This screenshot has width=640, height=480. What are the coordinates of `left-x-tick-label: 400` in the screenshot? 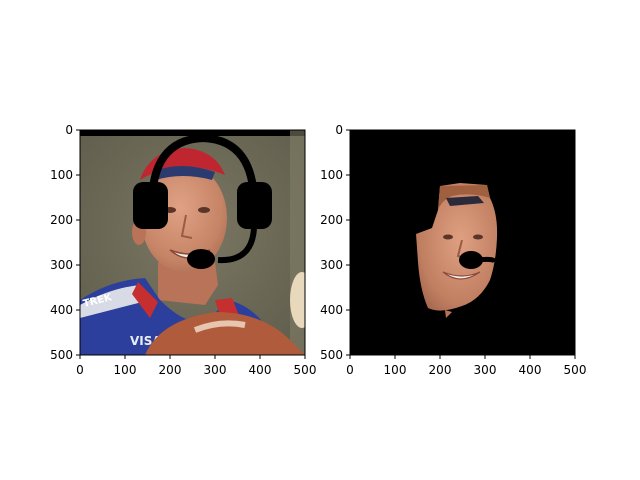 It's located at (260, 370).